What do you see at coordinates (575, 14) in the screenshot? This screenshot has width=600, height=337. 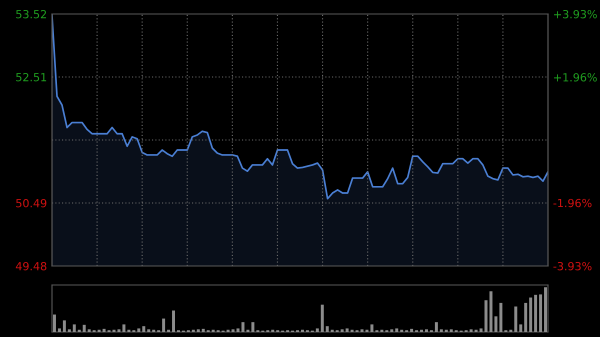 I see `y2-tick-label: +3.93%` at bounding box center [575, 14].